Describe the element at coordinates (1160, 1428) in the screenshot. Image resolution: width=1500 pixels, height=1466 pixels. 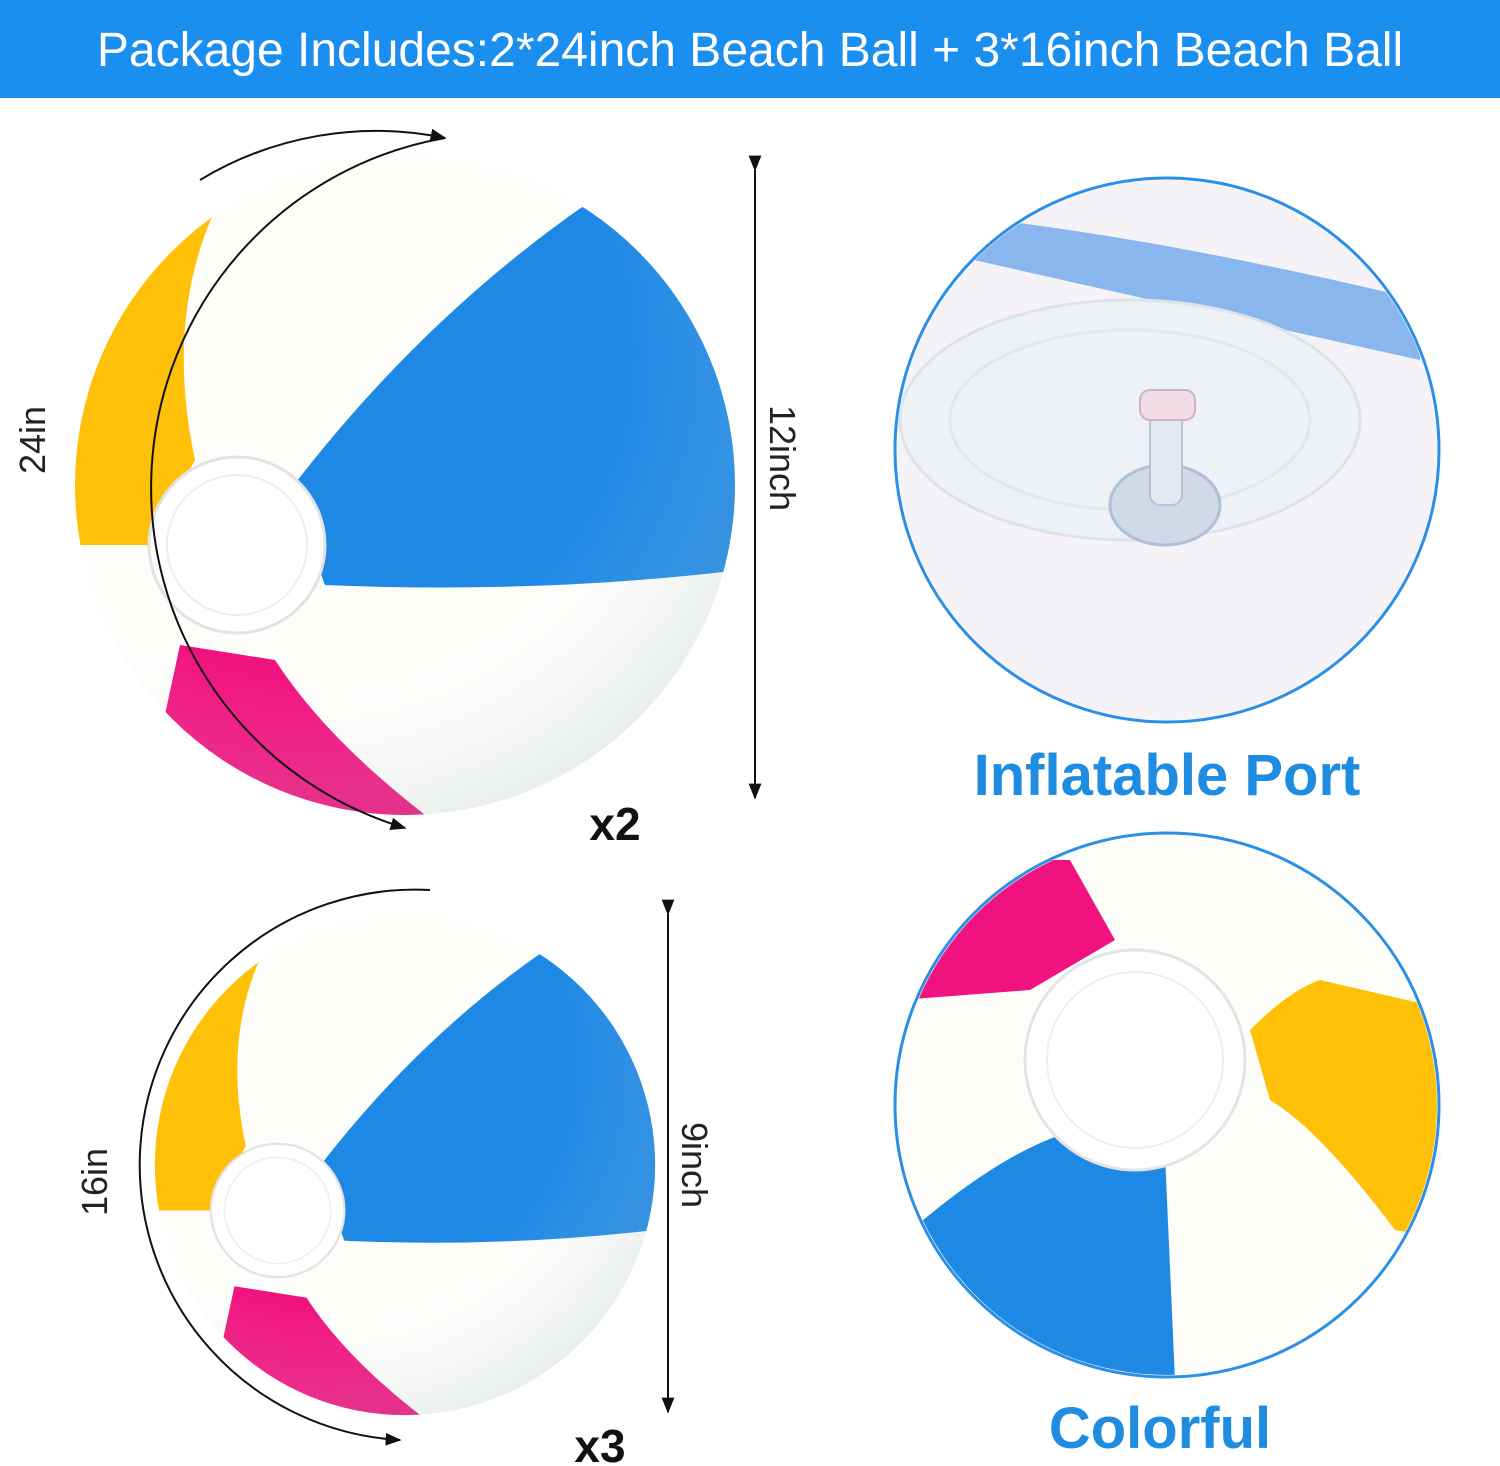
I see `feature-label: Colorful` at that location.